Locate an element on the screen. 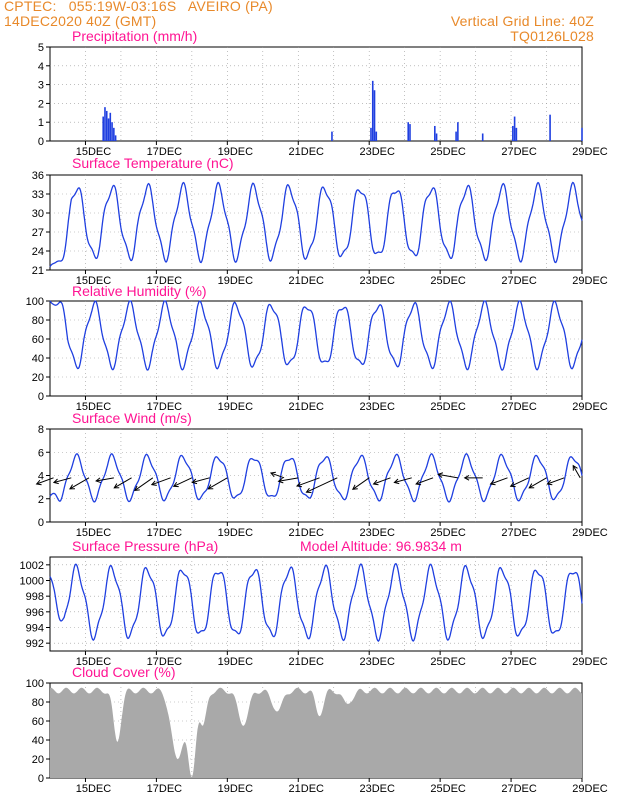 The width and height of the screenshot is (618, 800). panel-title: Surface Temperature (nC) is located at coordinates (153, 163).